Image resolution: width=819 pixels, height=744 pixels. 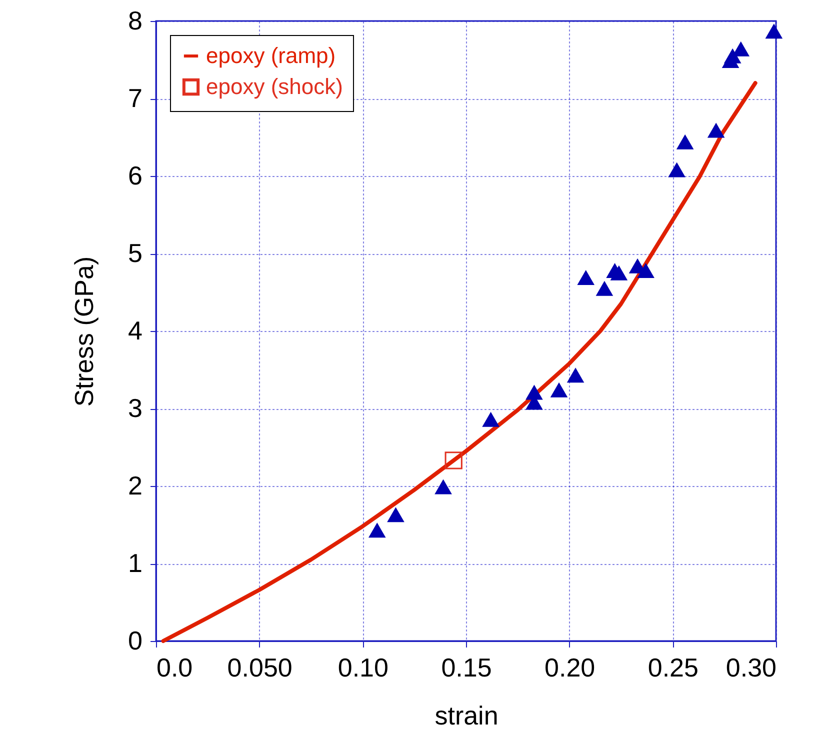 I want to click on x-tick-label: 0.0, so click(x=174, y=667).